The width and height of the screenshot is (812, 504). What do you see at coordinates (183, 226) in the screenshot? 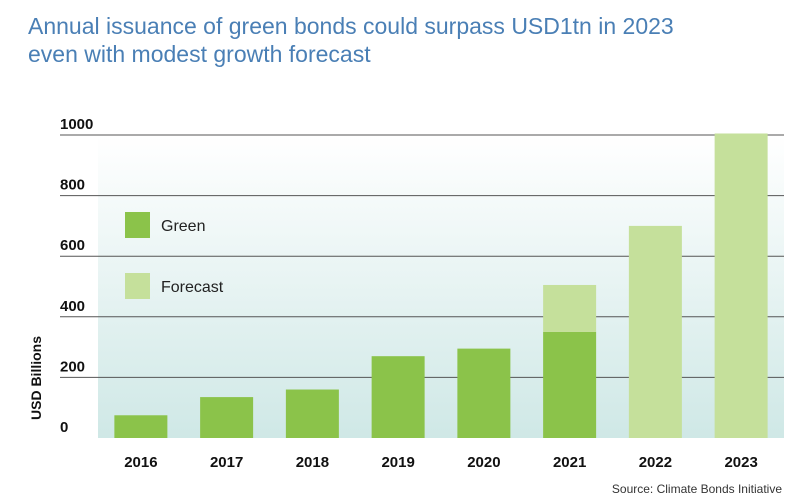
I see `legend-label-green: Green` at bounding box center [183, 226].